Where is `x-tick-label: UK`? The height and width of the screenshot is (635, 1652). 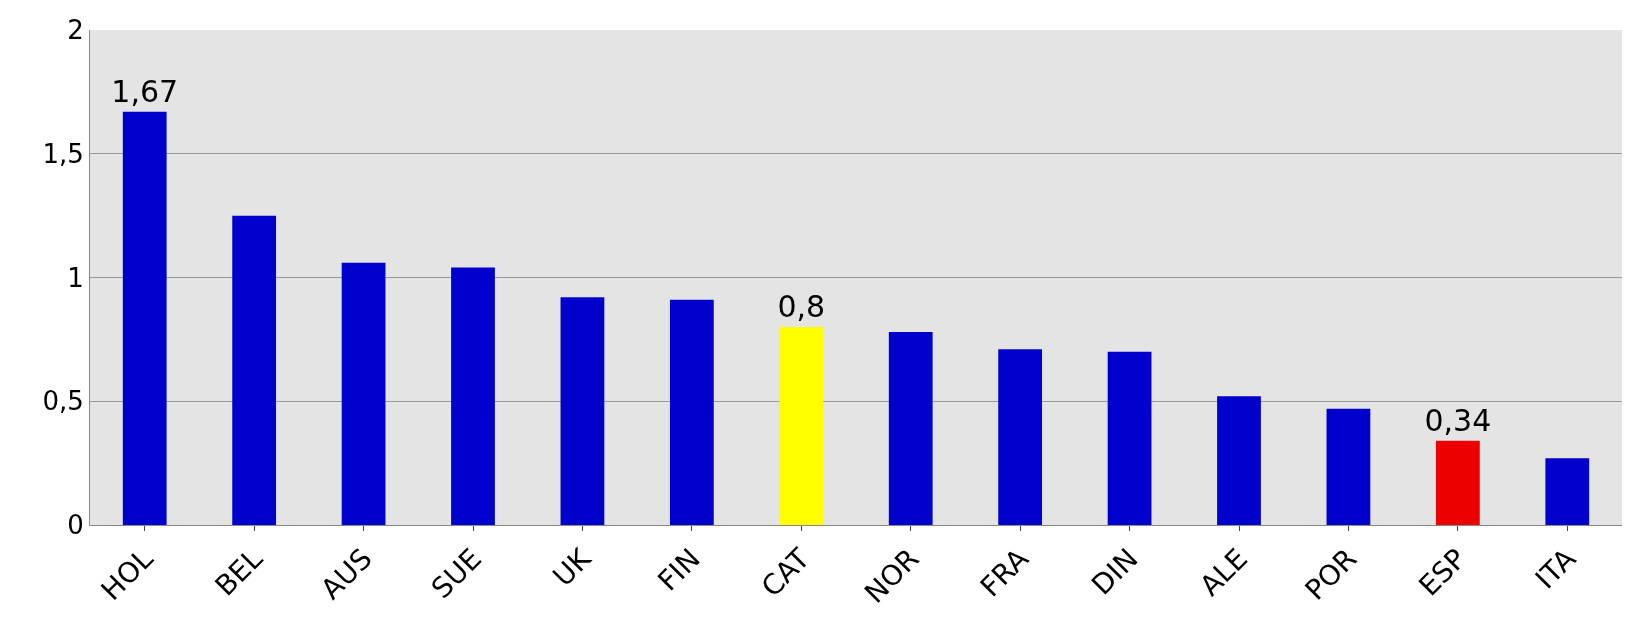 x-tick-label: UK is located at coordinates (572, 567).